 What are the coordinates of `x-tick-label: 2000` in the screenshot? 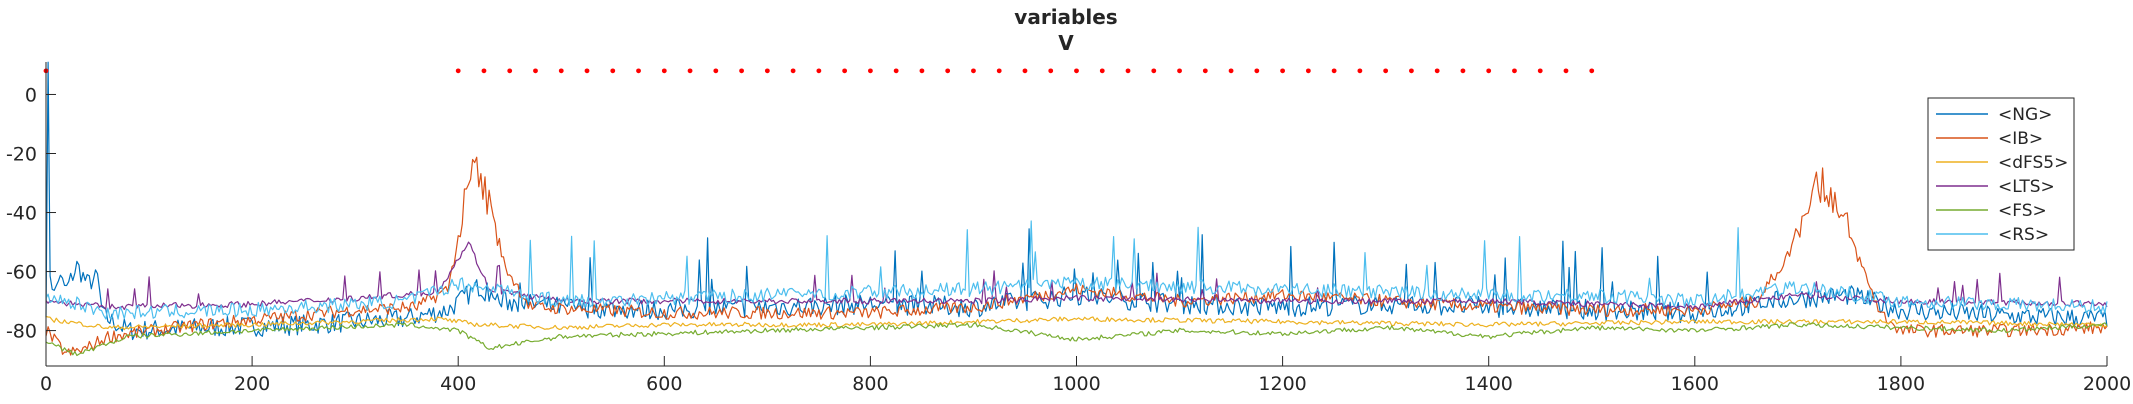 It's located at (2107, 384).